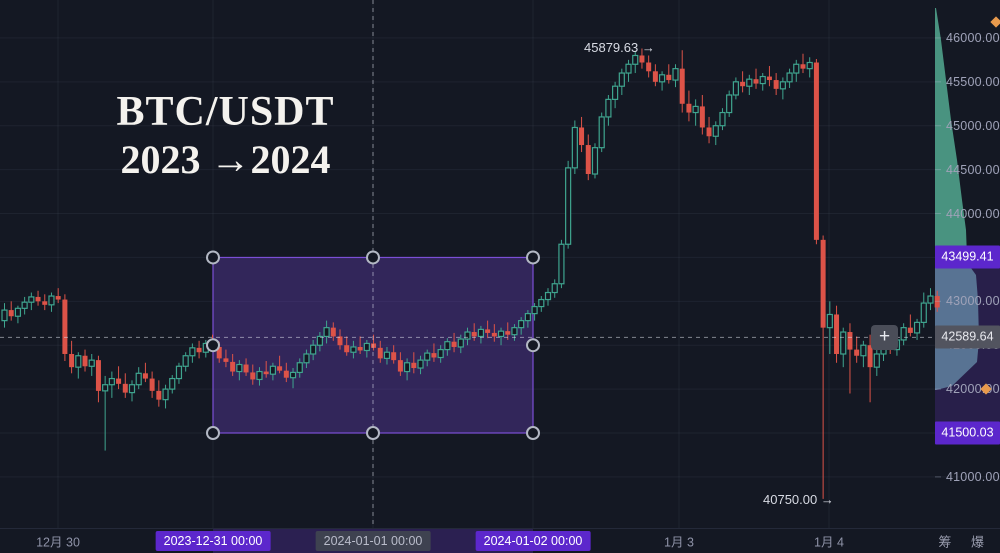 This screenshot has width=1000, height=553. What do you see at coordinates (373, 541) in the screenshot?
I see `crosshair-time-badge: 2024-01-01 00:00` at bounding box center [373, 541].